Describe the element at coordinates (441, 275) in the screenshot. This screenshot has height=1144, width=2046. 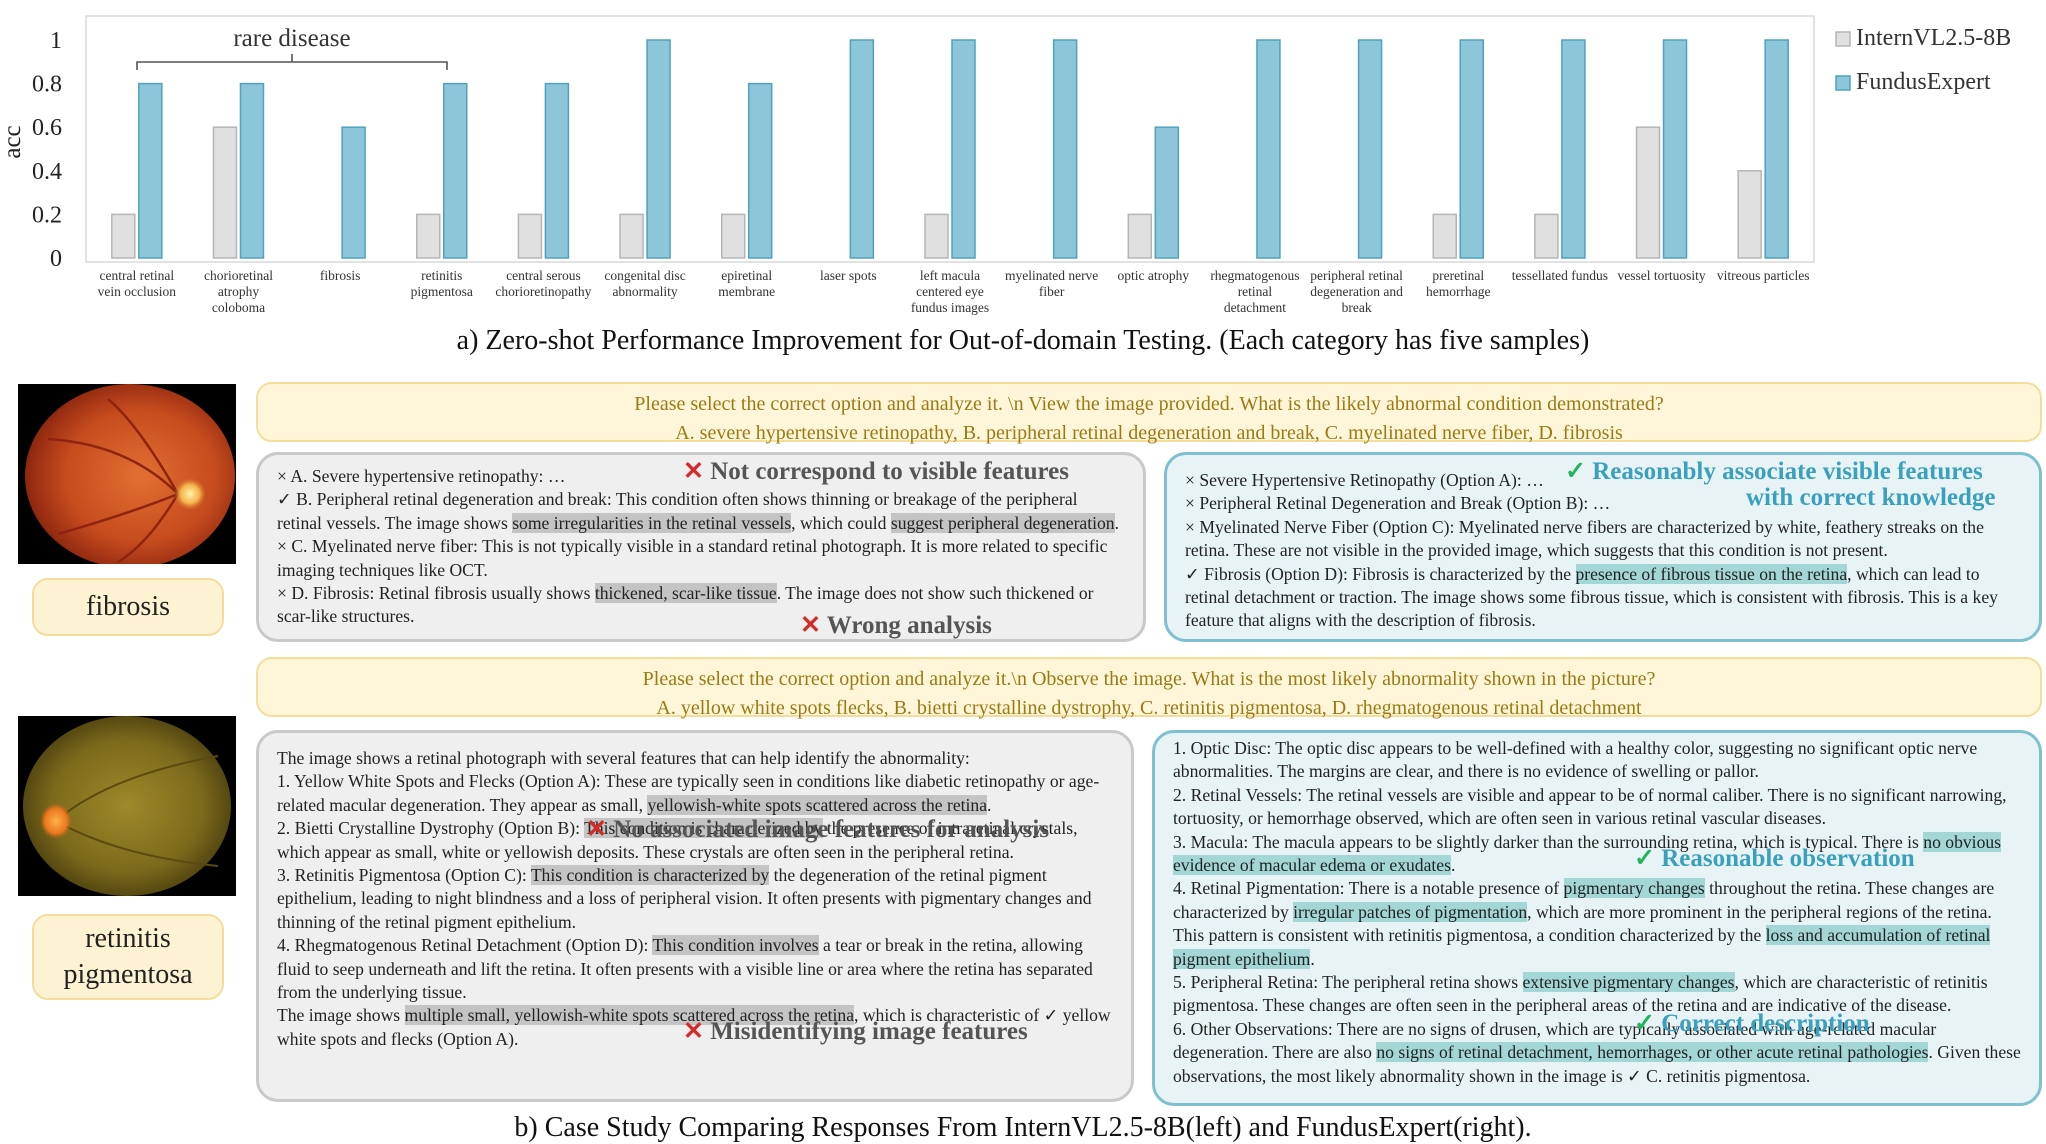
I see `x-tick-label: retinitis` at that location.